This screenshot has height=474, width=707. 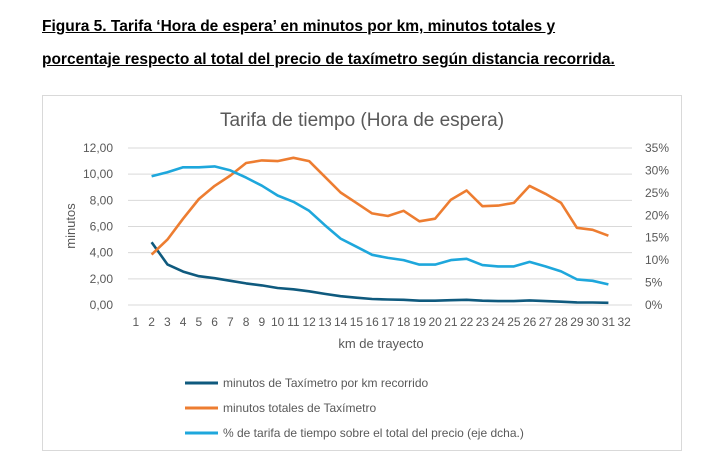 What do you see at coordinates (657, 260) in the screenshot?
I see `y2-tick-label: 10%` at bounding box center [657, 260].